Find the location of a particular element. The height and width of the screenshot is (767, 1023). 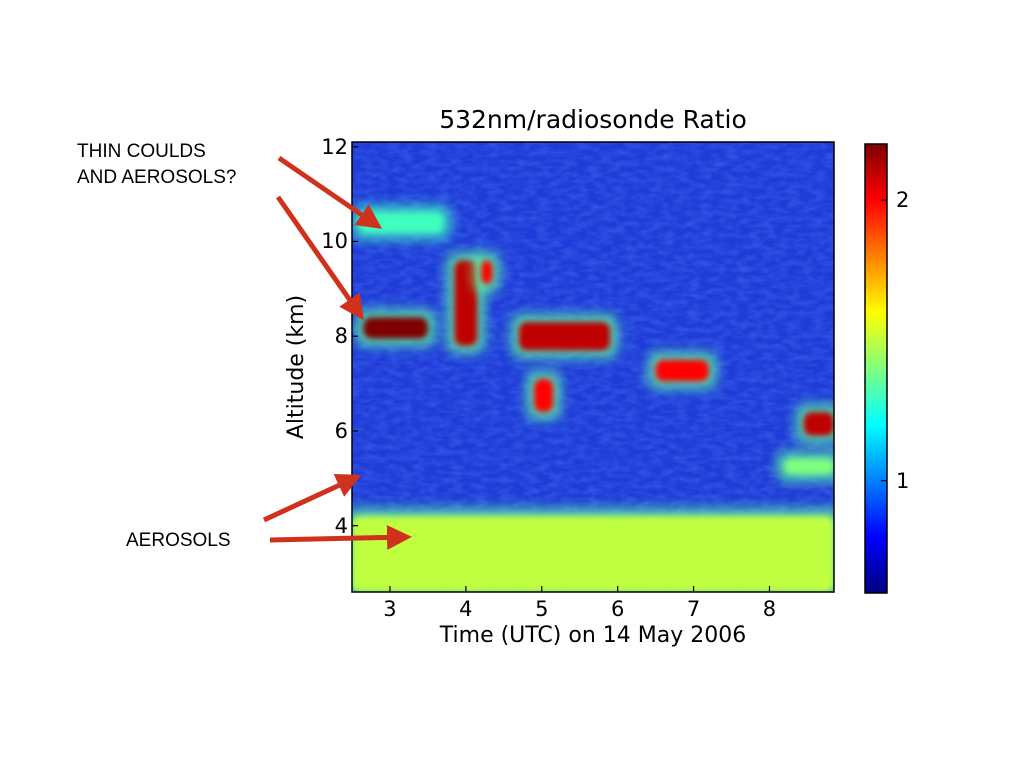

y-tick-label: 10 is located at coordinates (334, 241).